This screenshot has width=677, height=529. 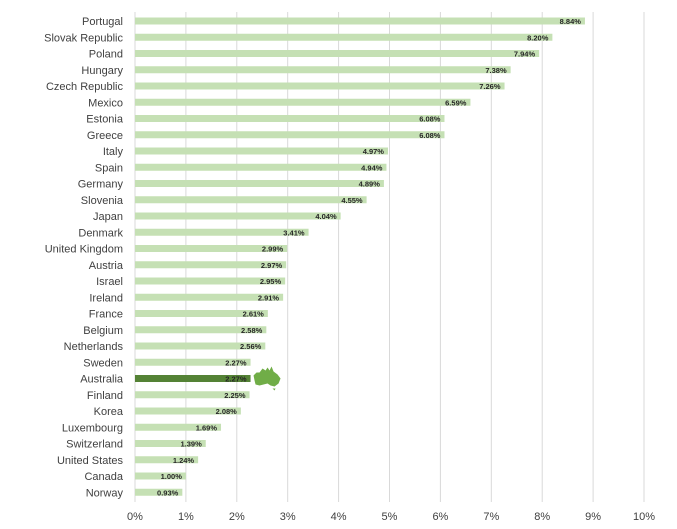 What do you see at coordinates (269, 297) in the screenshot?
I see `data-label-ireland: 2.91%` at bounding box center [269, 297].